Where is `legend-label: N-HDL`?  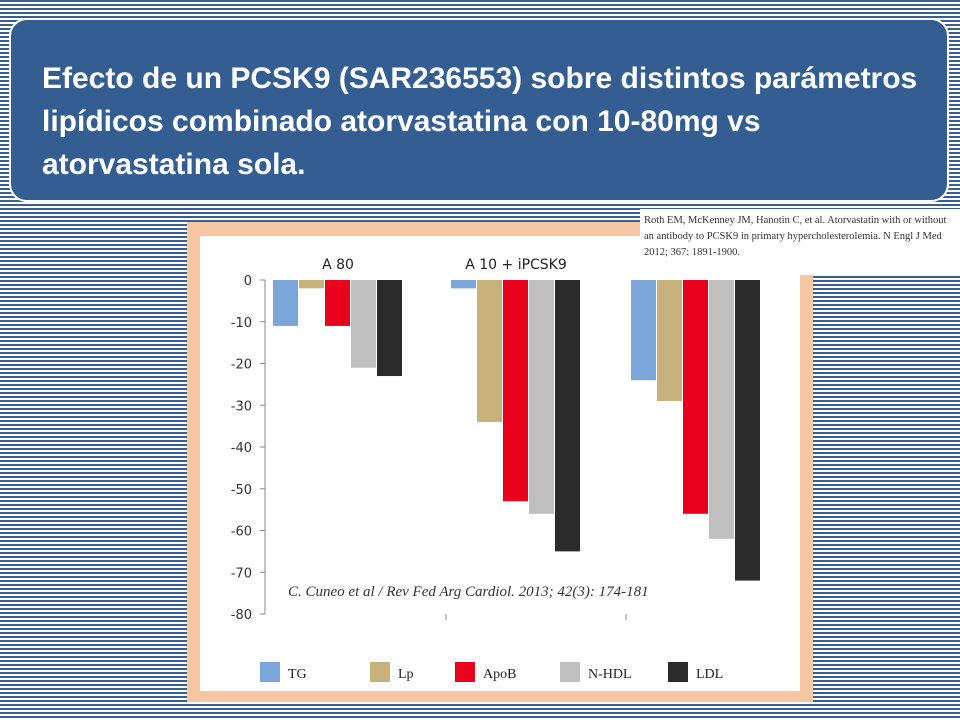
legend-label: N-HDL is located at coordinates (610, 674).